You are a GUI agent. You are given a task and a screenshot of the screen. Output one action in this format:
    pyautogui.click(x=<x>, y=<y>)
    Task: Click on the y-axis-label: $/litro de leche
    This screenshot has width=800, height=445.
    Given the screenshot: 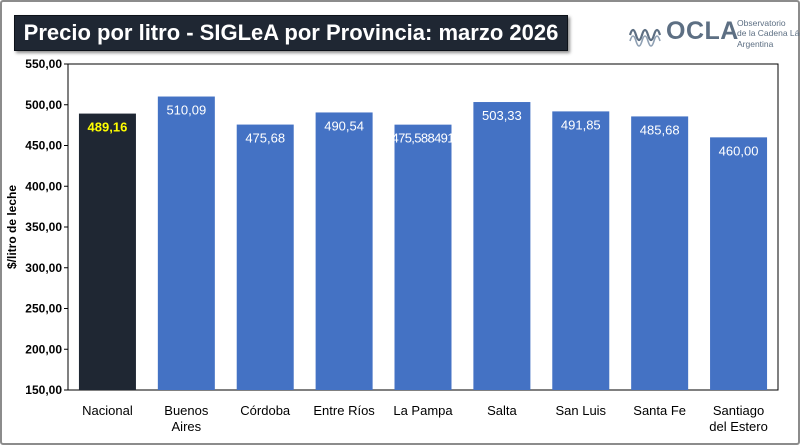 What is the action you would take?
    pyautogui.click(x=12, y=227)
    